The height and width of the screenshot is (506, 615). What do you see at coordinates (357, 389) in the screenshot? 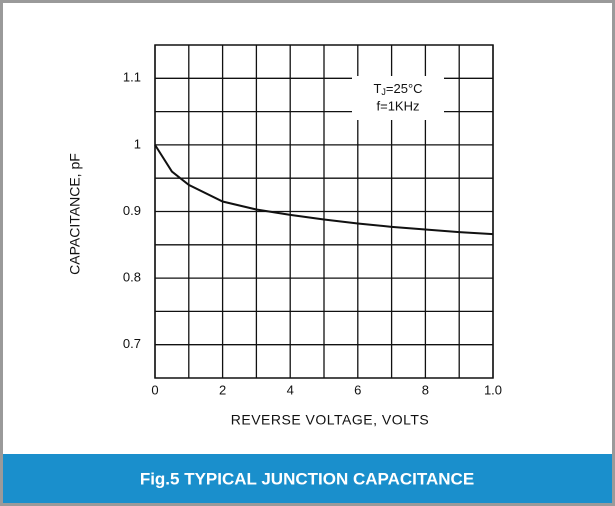
I see `x-tick-label: 6` at bounding box center [357, 389].